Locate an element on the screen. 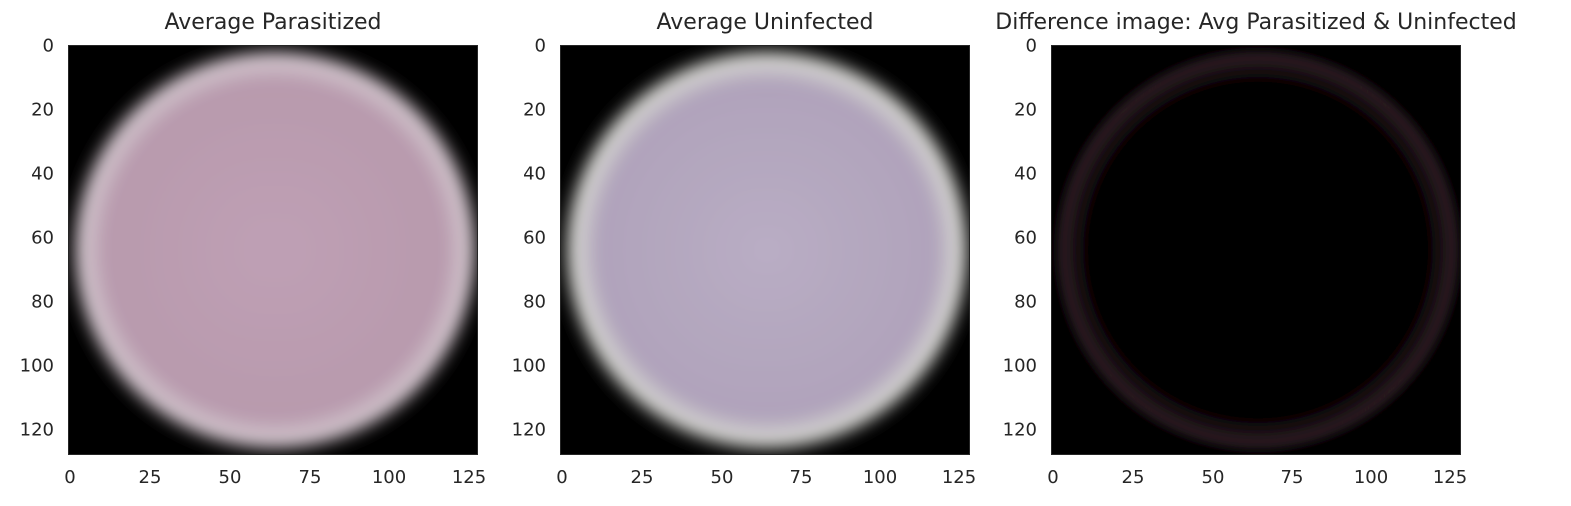 The width and height of the screenshot is (1571, 506). panel-title-uninfected: Average Uninfected is located at coordinates (765, 22).